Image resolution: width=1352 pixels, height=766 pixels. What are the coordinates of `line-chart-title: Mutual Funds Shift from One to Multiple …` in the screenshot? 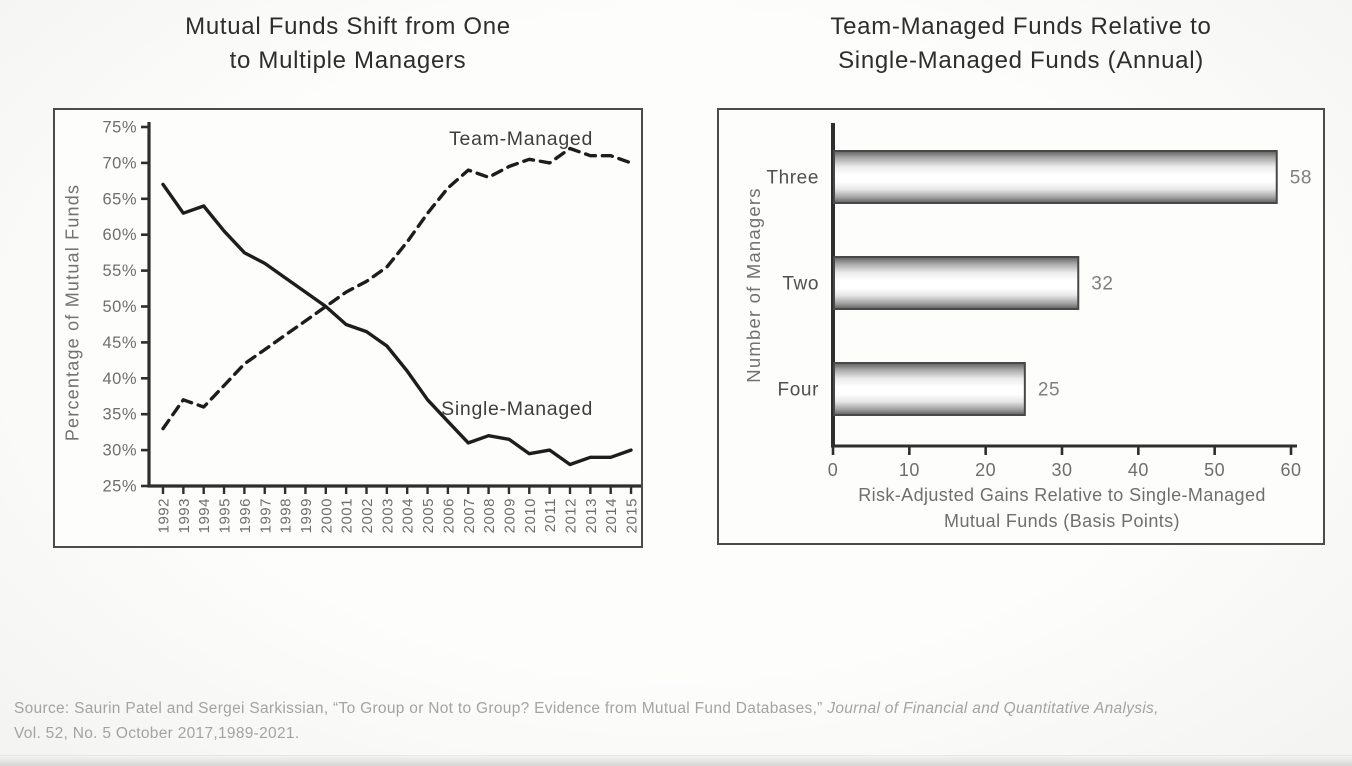 It's located at (348, 44).